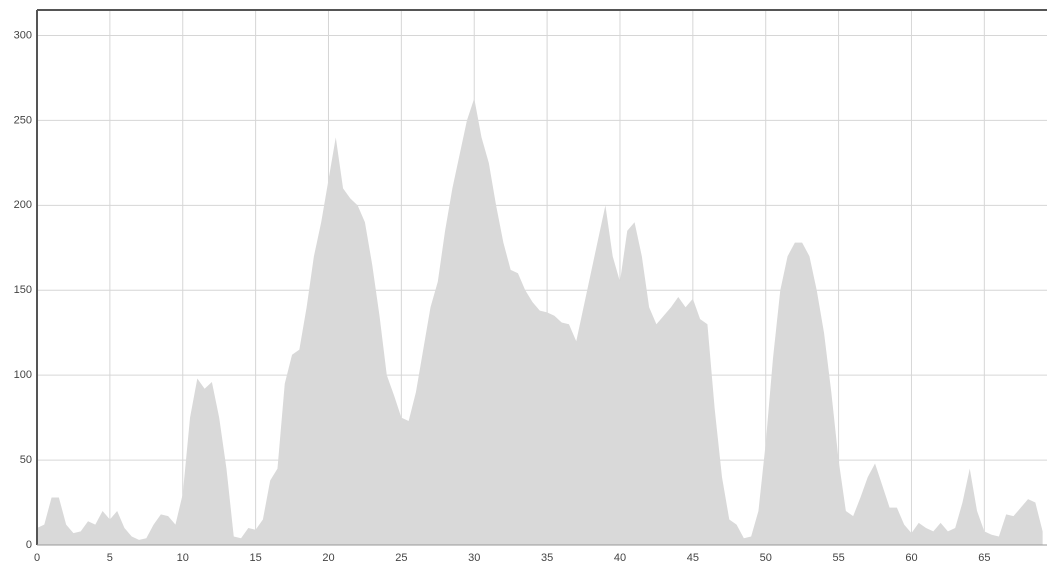 The image size is (1047, 574). I want to click on x-tick-label: 60, so click(911, 558).